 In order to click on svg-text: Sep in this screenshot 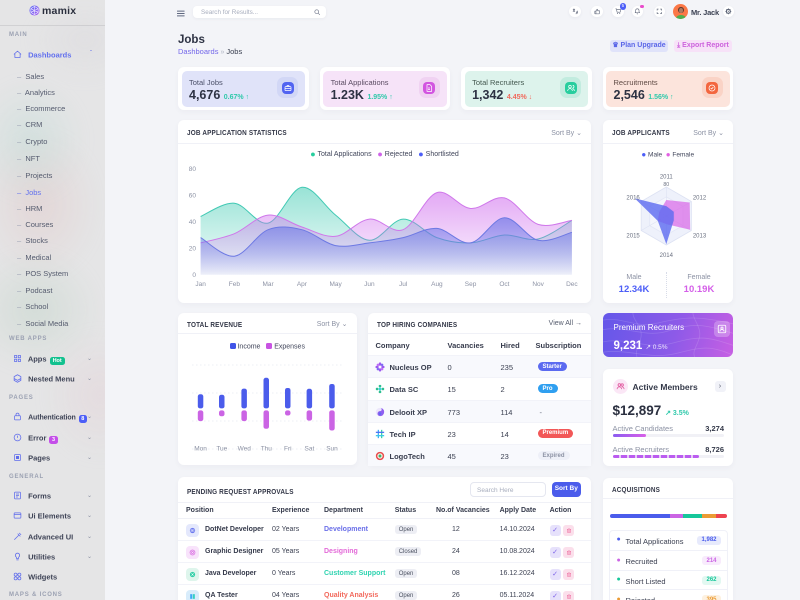, I will do `click(471, 284)`.